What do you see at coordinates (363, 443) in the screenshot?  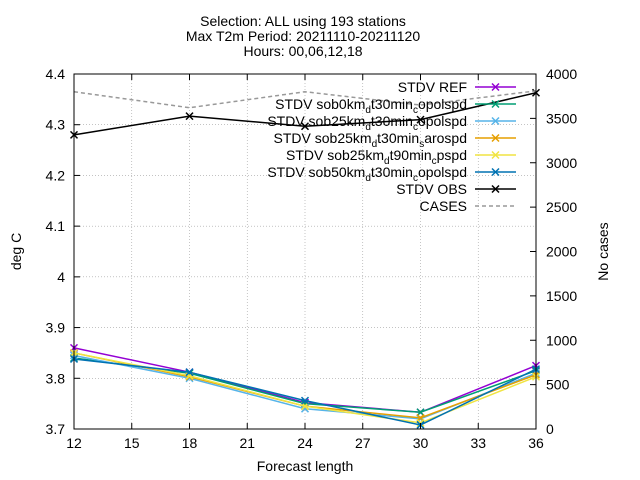 I see `x-tick-label: 27` at bounding box center [363, 443].